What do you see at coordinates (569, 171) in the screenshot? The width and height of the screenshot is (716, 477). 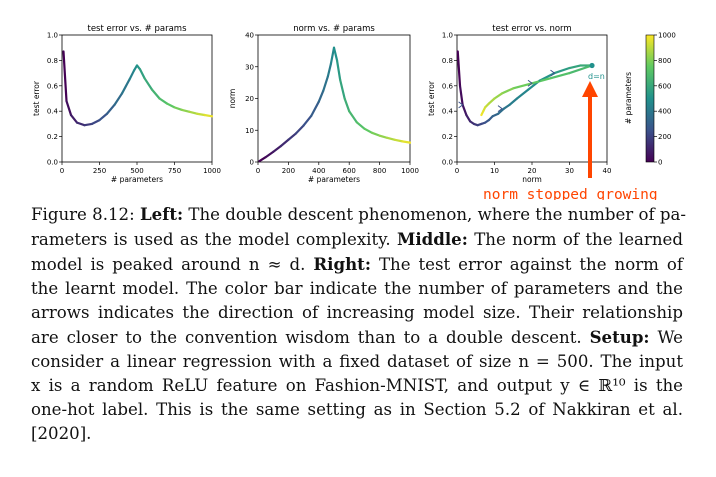 I see `x-tick-label: 30` at bounding box center [569, 171].